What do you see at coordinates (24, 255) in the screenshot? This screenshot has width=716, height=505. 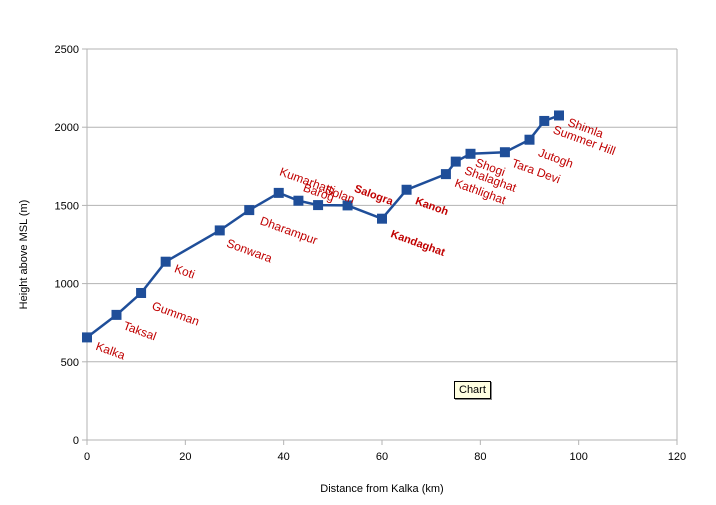 I see `y-axis-title: Height above MSL (m)` at bounding box center [24, 255].